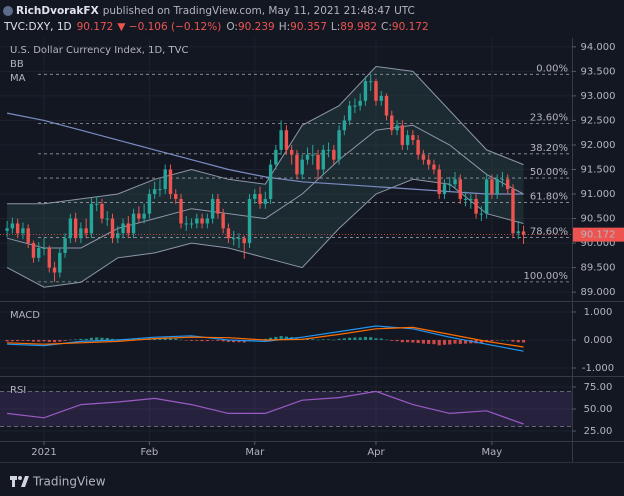 The height and width of the screenshot is (496, 624). I want to click on pane-title: MACD, so click(25, 315).